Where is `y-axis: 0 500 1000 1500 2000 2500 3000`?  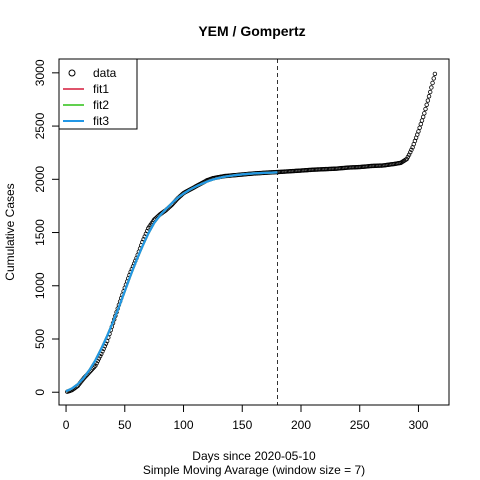
y-axis: 0 500 1000 1500 2000 2500 3000 is located at coordinates (46, 227).